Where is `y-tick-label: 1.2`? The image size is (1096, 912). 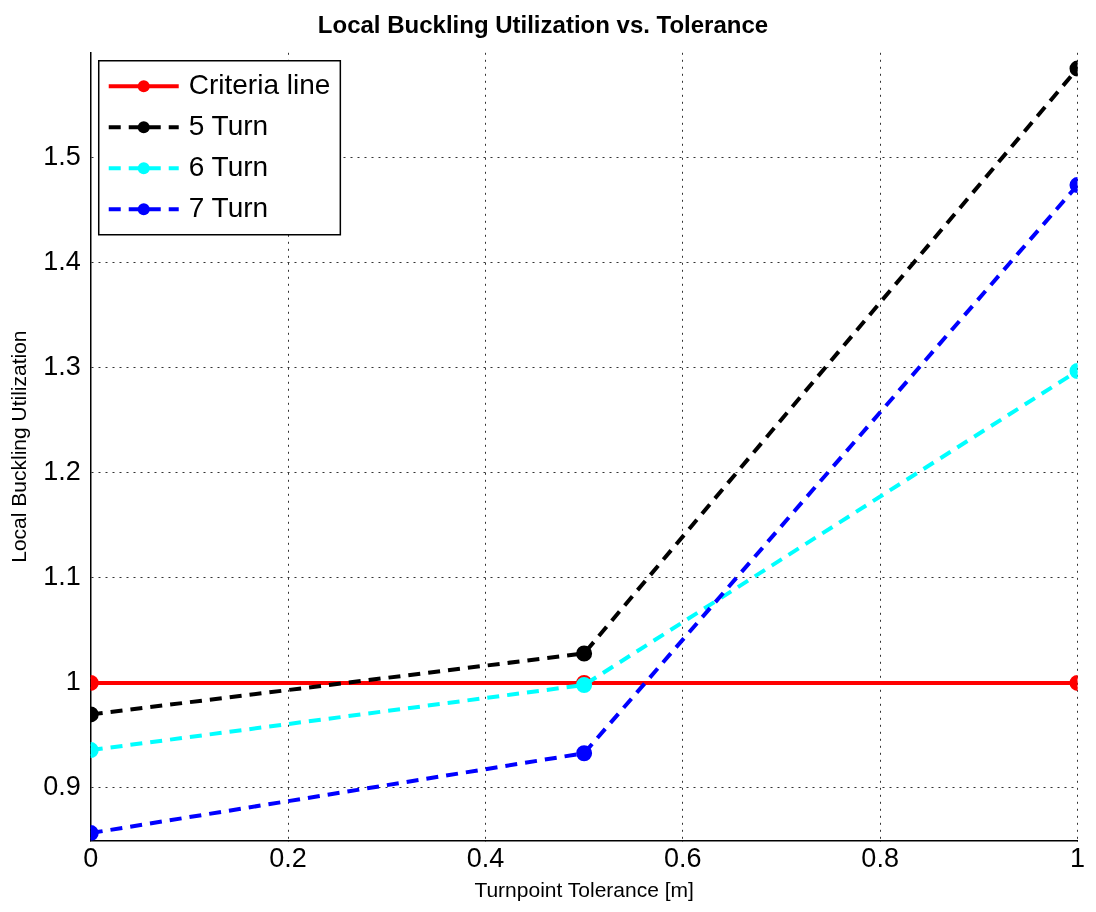 y-tick-label: 1.2 is located at coordinates (62, 471).